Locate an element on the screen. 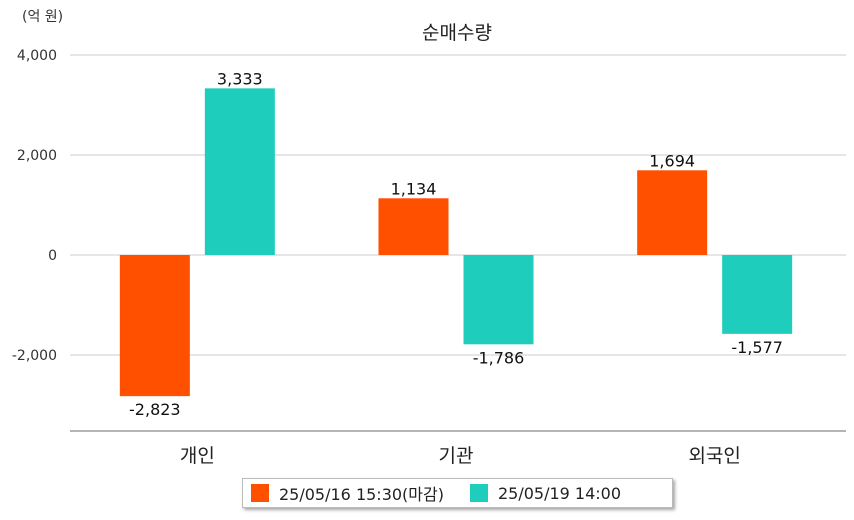  unit-label: (억 원) is located at coordinates (43, 17).